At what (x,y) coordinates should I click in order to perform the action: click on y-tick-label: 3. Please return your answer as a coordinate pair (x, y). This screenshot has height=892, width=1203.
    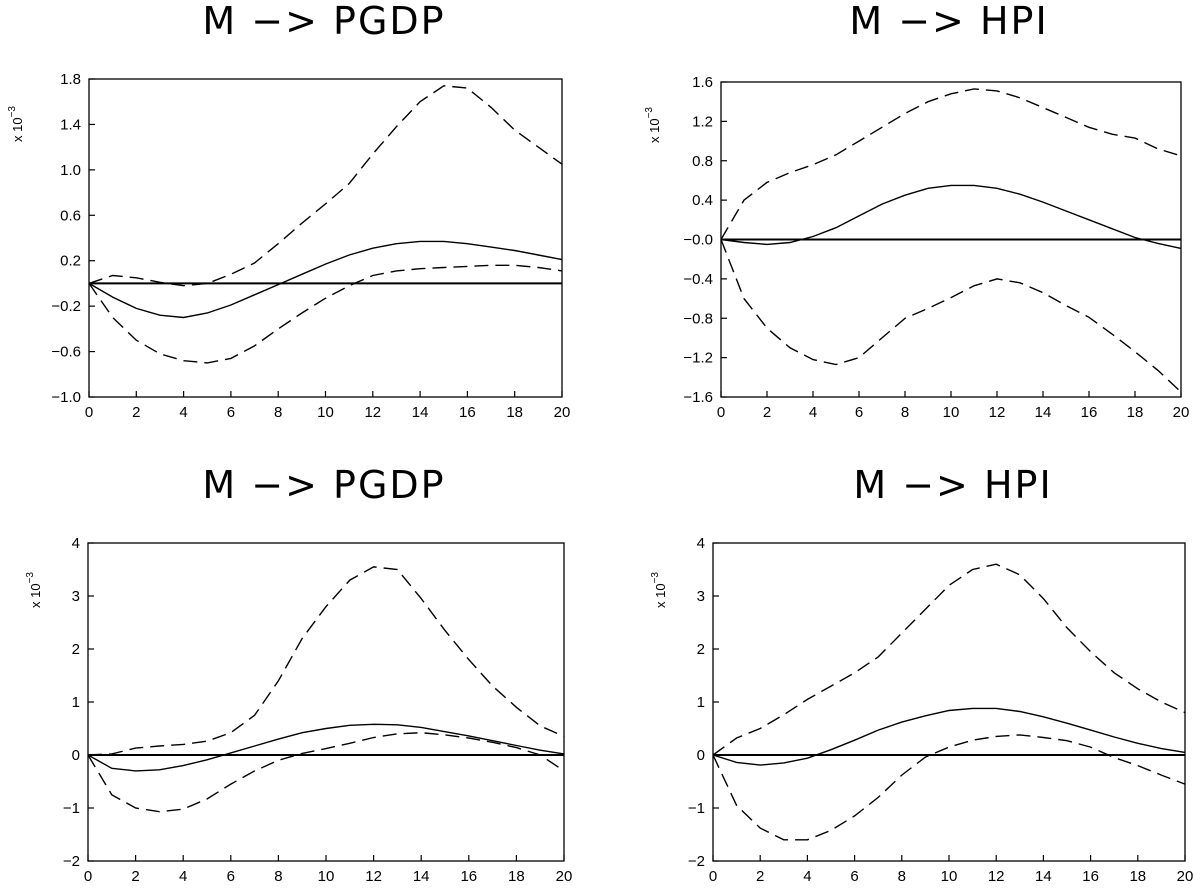
    Looking at the image, I should click on (701, 596).